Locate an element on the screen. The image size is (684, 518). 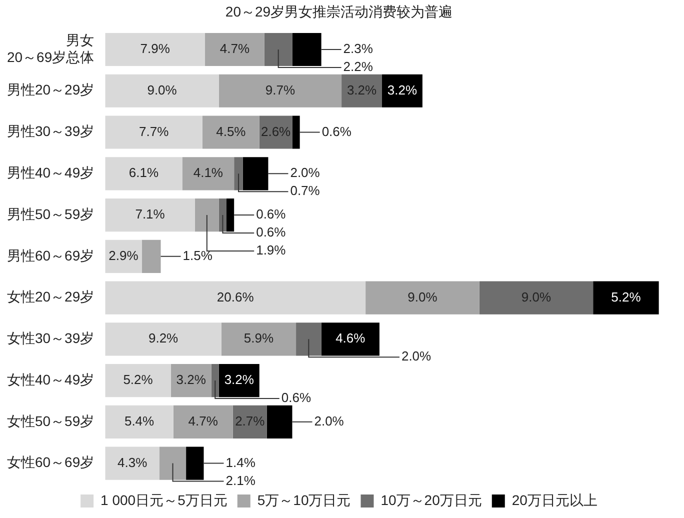
data-label: 7.9% is located at coordinates (155, 48).